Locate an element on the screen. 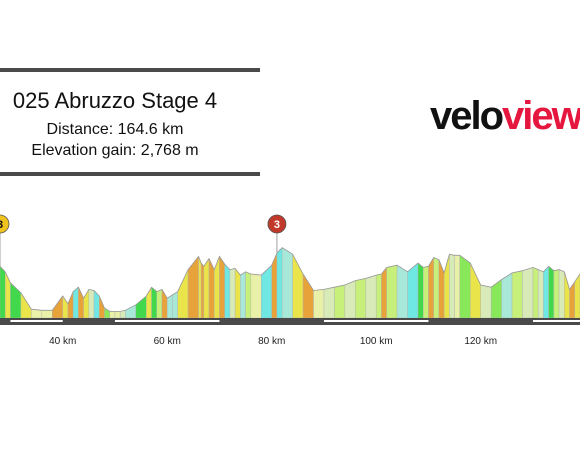  axis-band is located at coordinates (290, 321).